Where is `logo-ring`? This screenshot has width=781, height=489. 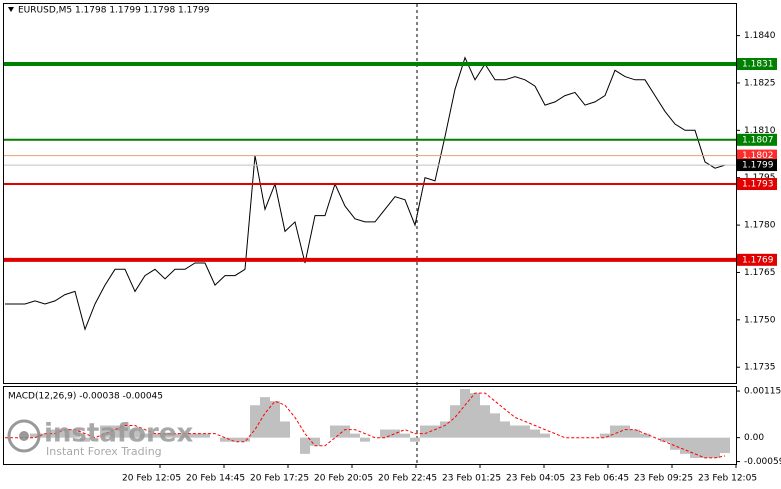 logo-ring is located at coordinates (24, 436).